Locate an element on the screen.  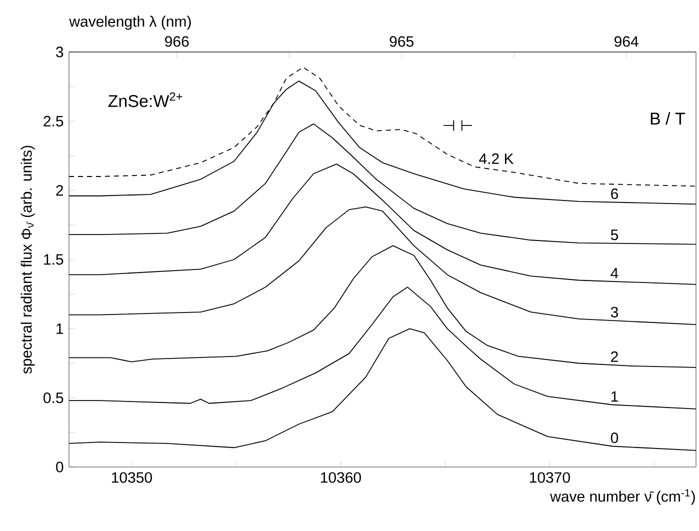
x2-tick-label: 964 is located at coordinates (626, 41).